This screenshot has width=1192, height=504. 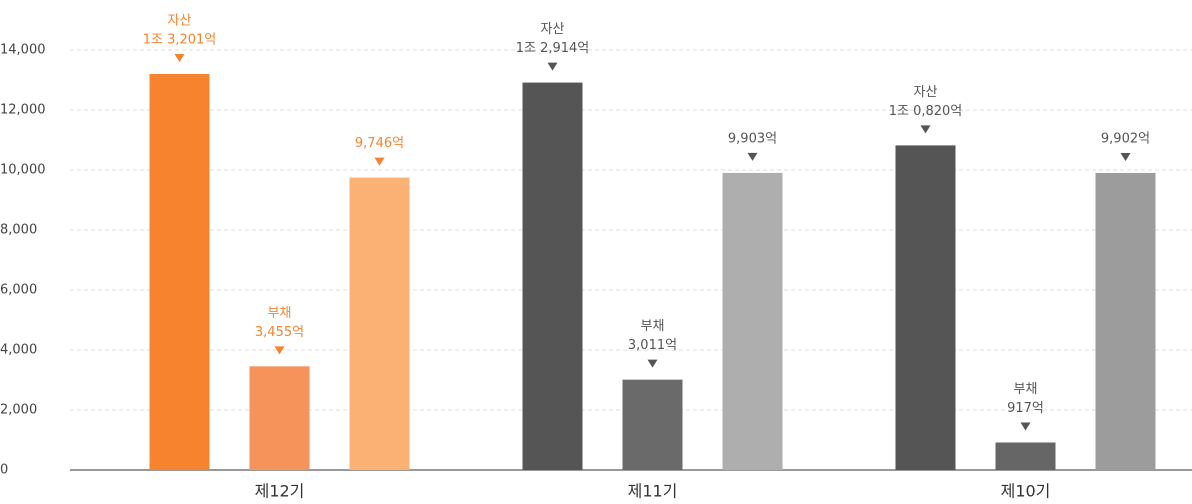 What do you see at coordinates (18, 350) in the screenshot?
I see `y-tick-label: 4,000` at bounding box center [18, 350].